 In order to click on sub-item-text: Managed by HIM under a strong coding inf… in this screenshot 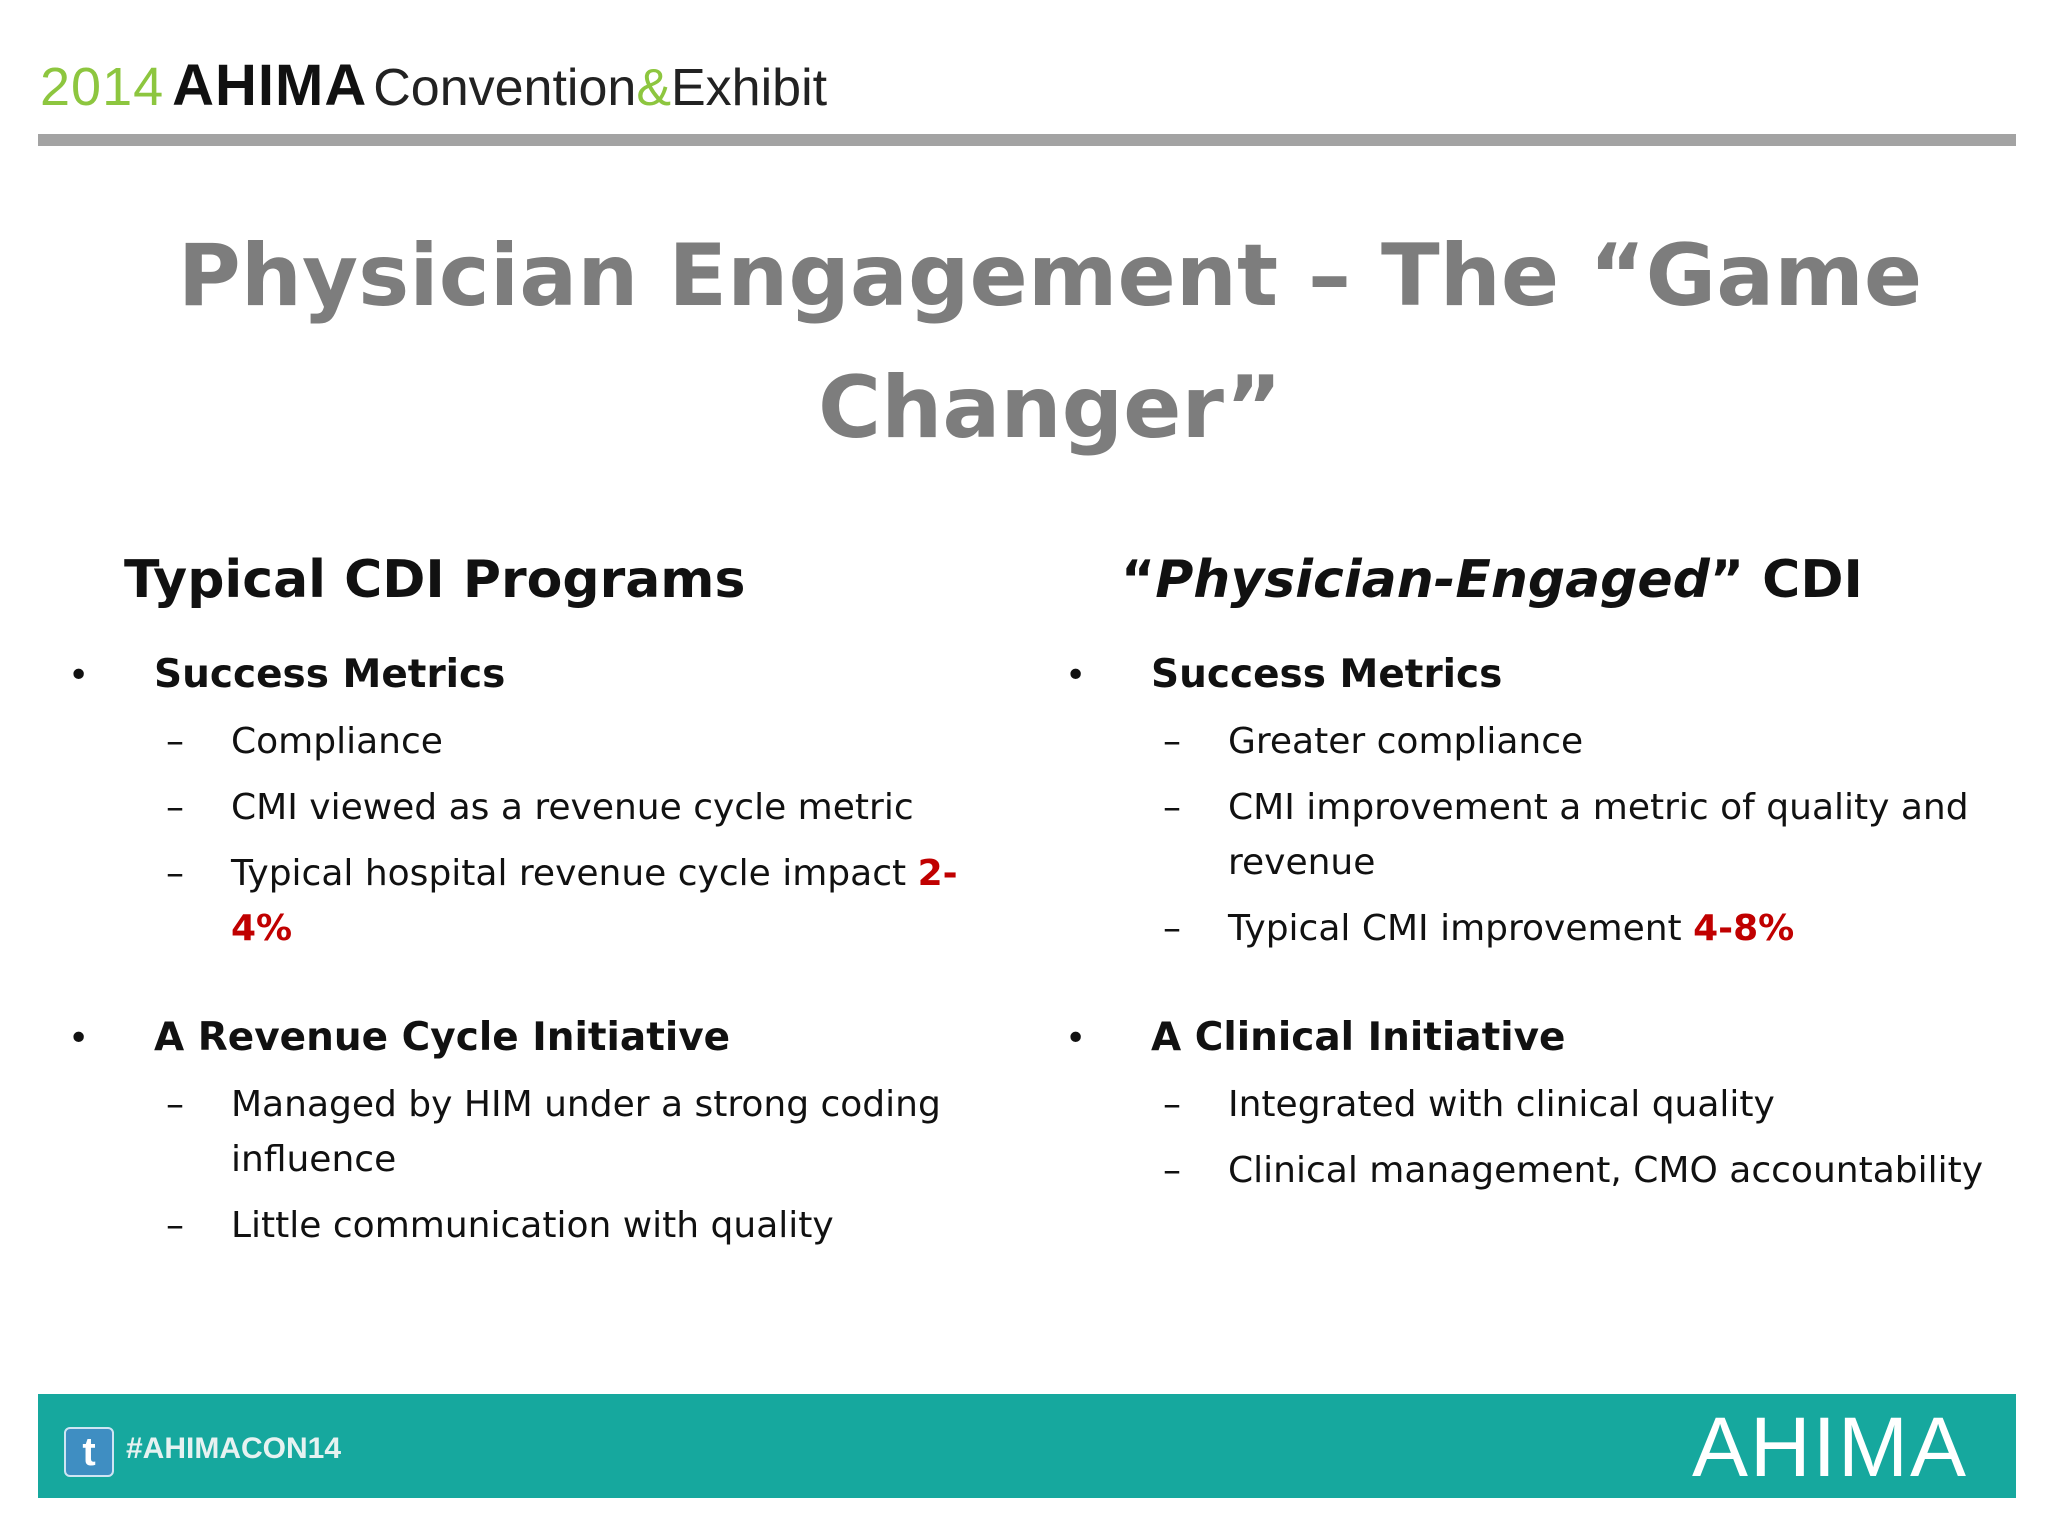, I will do `click(586, 1132)`.